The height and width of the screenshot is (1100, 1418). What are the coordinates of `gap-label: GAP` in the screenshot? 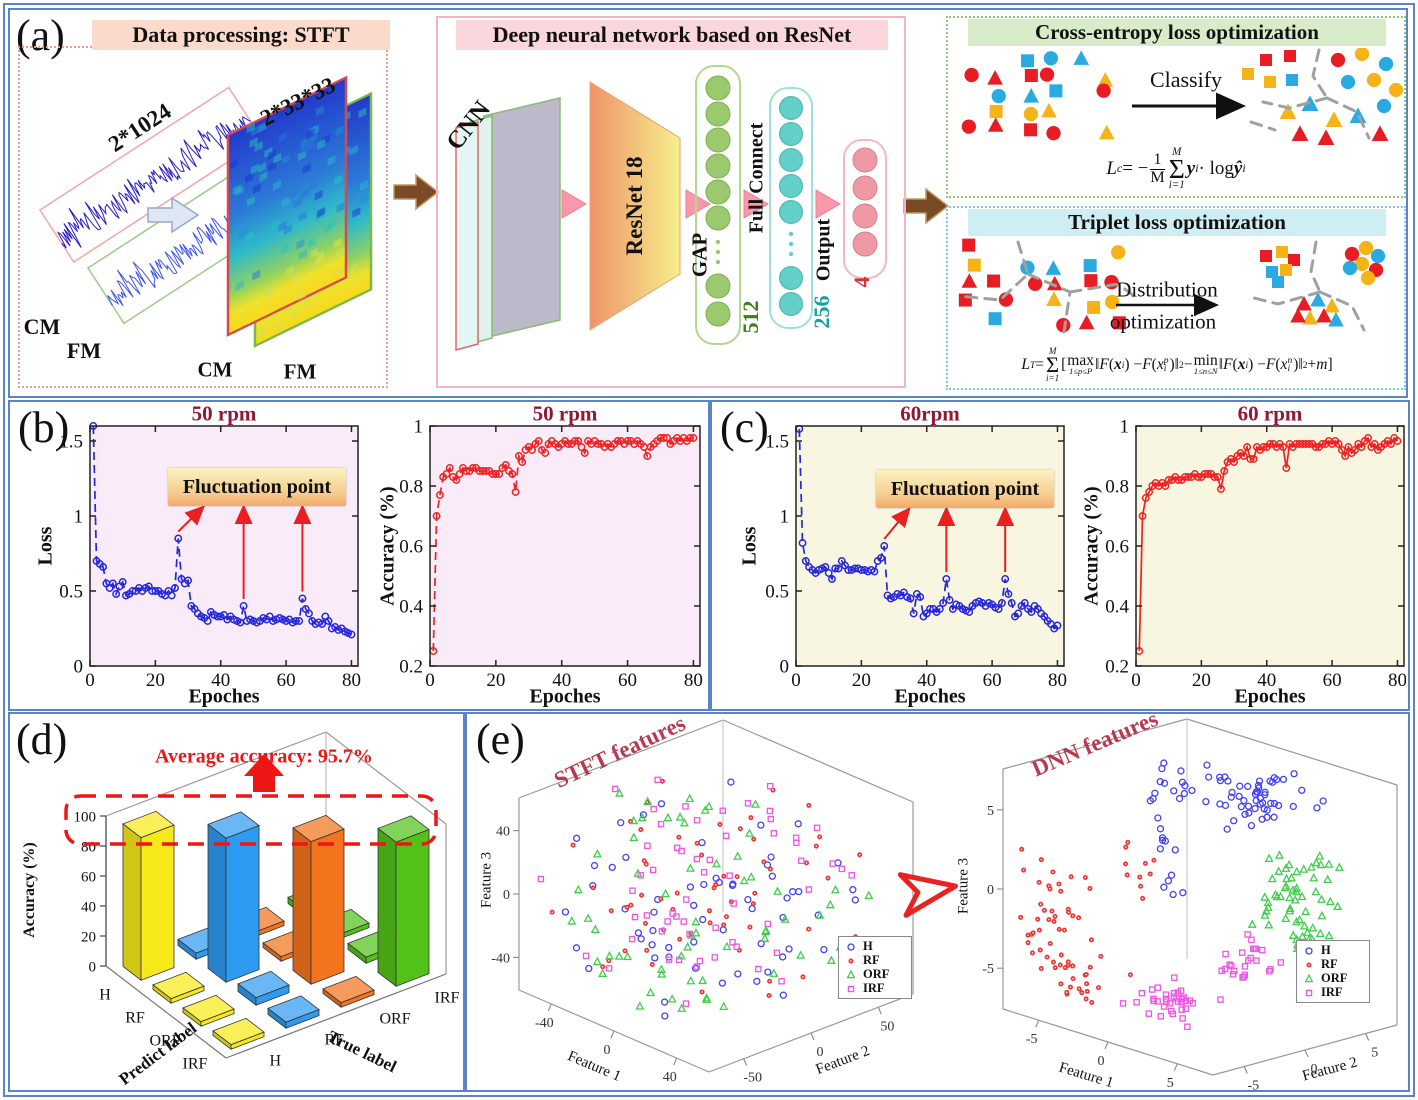 It's located at (699, 255).